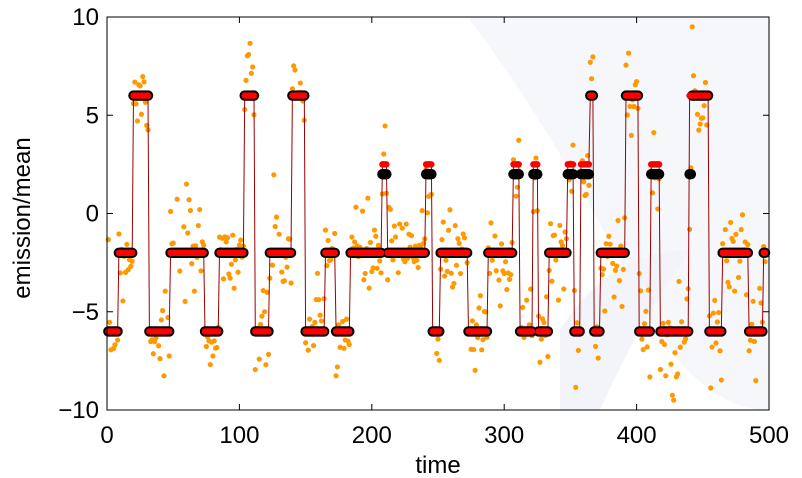  What do you see at coordinates (573, 174) in the screenshot?
I see `true-state-point` at bounding box center [573, 174].